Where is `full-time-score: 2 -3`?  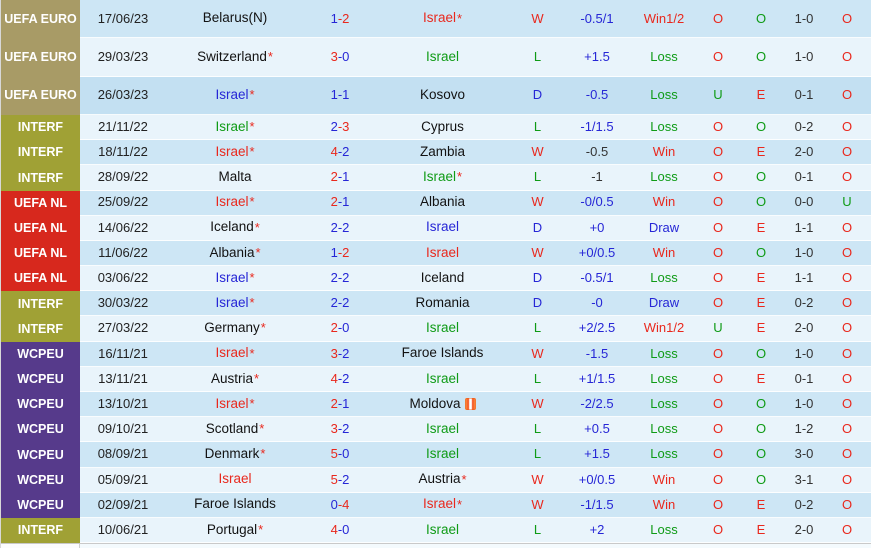
full-time-score: 2 -3 is located at coordinates (340, 128).